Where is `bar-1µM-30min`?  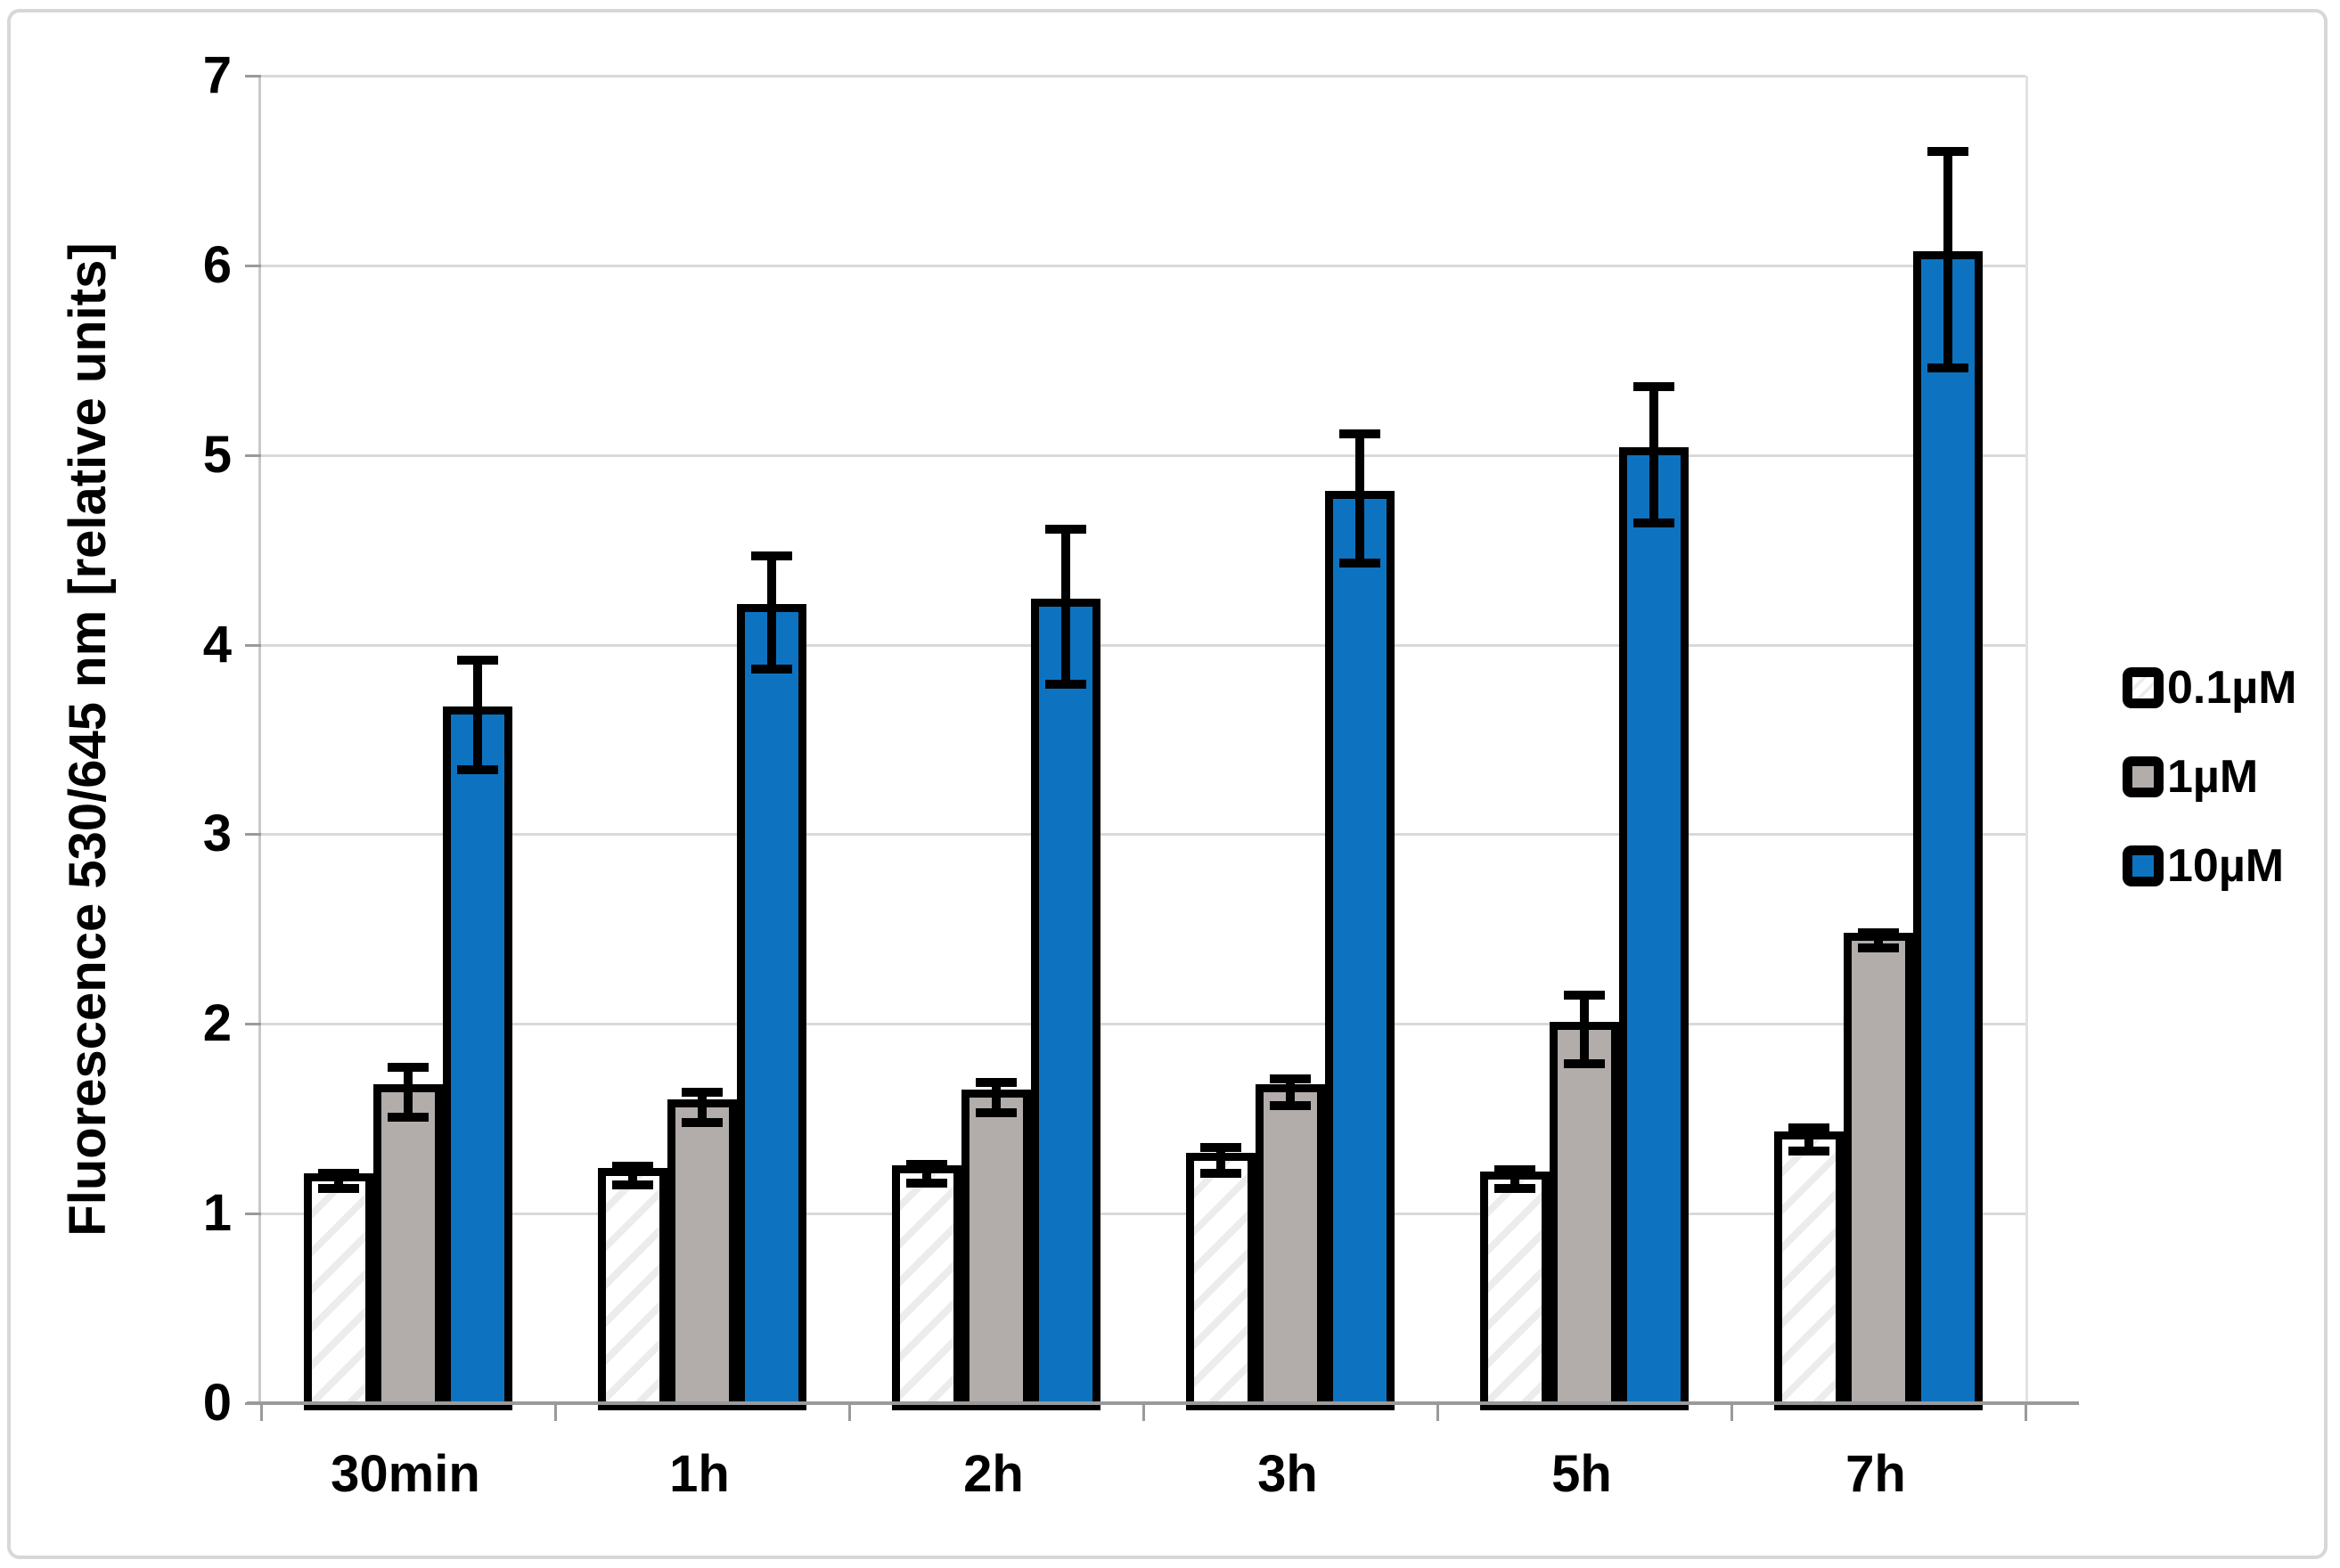
bar-1µM-30min is located at coordinates (408, 1246).